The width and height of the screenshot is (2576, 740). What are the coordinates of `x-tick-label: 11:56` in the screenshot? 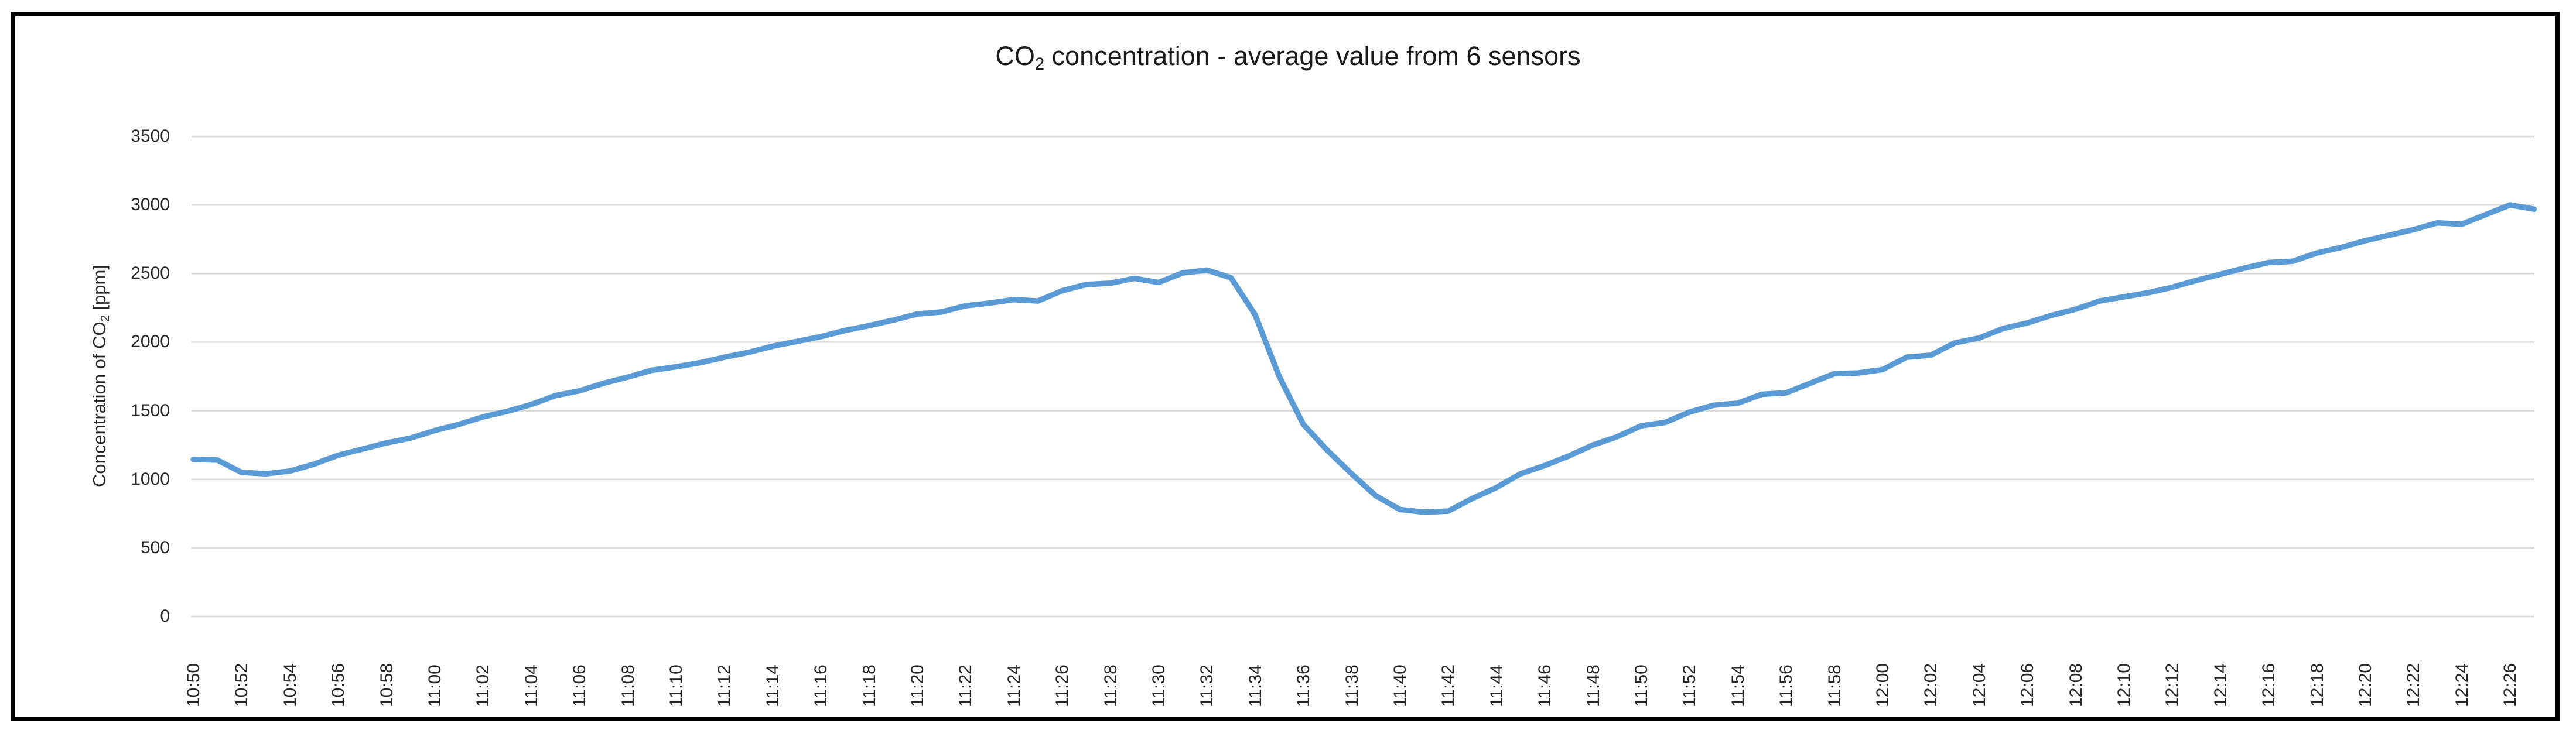 It's located at (1786, 685).